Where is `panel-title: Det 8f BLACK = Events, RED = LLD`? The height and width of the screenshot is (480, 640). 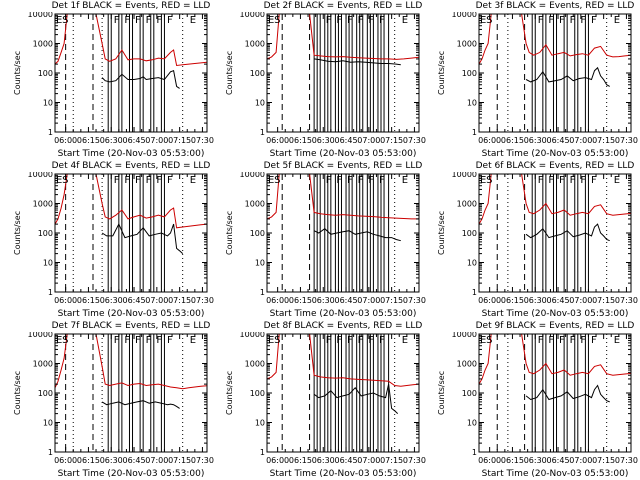 panel-title: Det 8f BLACK = Events, RED = LLD is located at coordinates (343, 326).